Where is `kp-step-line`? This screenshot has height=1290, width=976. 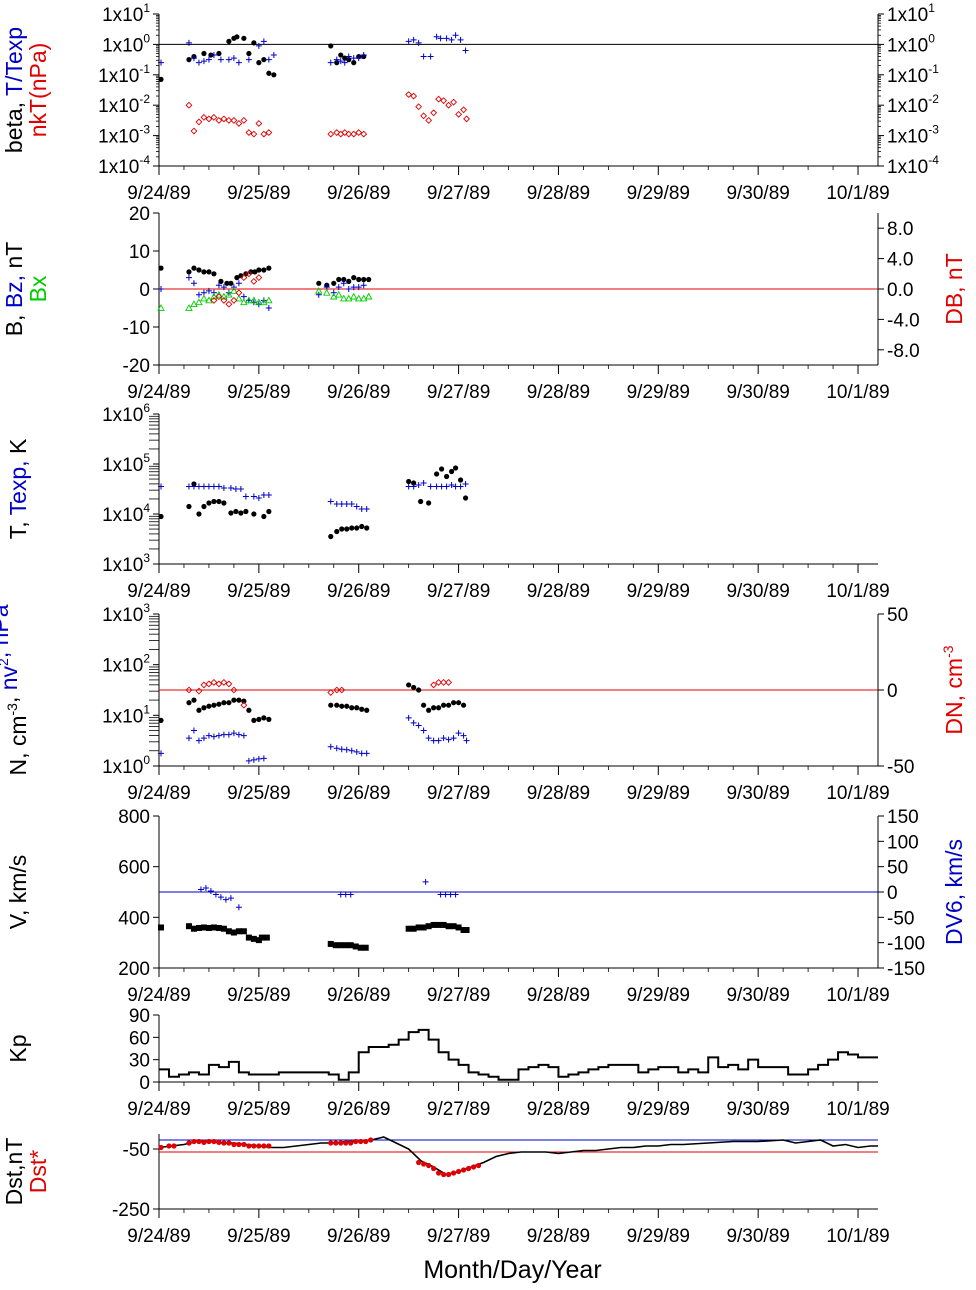 kp-step-line is located at coordinates (518, 1054).